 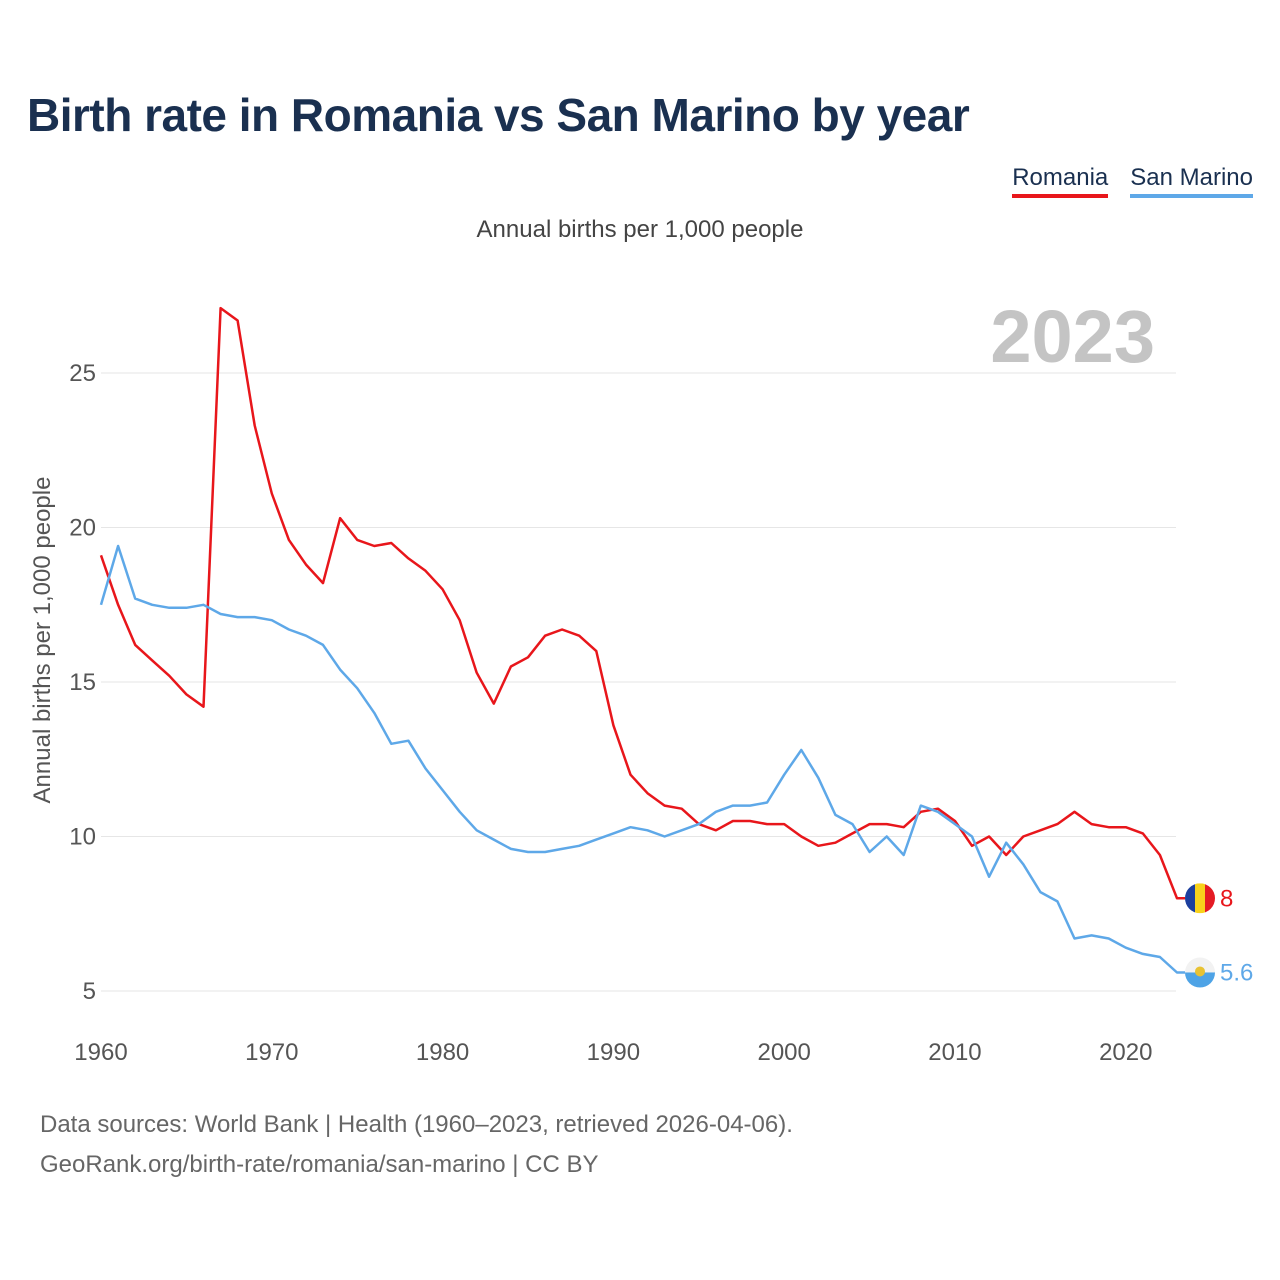 What do you see at coordinates (613, 1052) in the screenshot?
I see `x-tick-label: 1990` at bounding box center [613, 1052].